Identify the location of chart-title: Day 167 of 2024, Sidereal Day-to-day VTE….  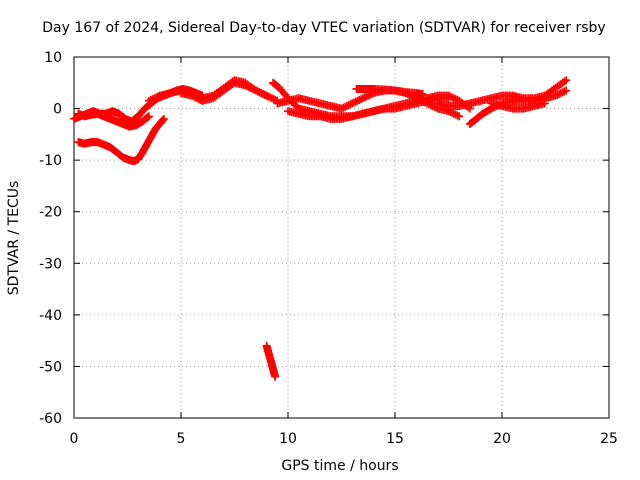
(323, 28).